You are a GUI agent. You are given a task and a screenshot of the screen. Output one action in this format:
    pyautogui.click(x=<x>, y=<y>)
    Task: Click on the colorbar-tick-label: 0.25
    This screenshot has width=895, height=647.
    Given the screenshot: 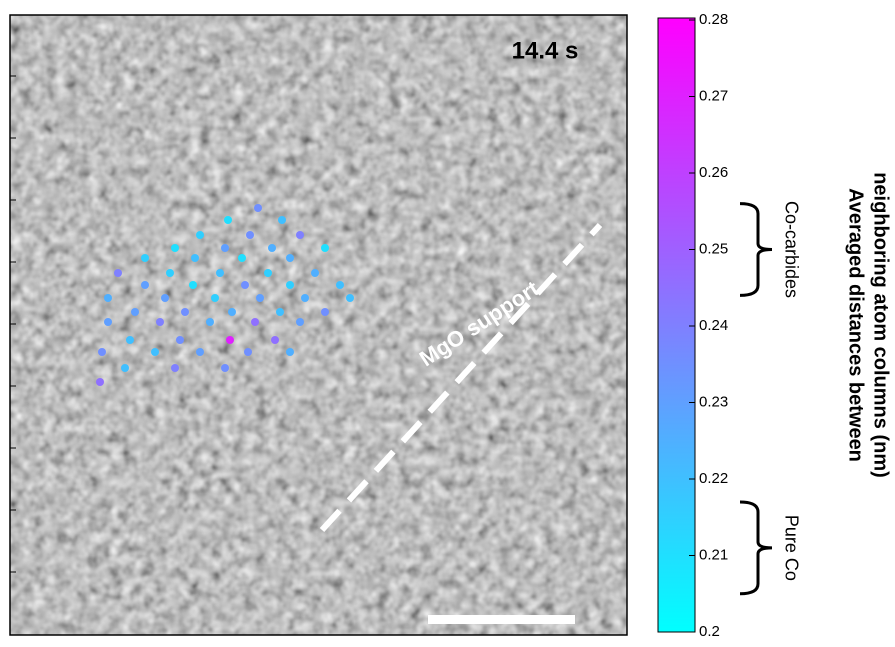 What is the action you would take?
    pyautogui.click(x=713, y=248)
    